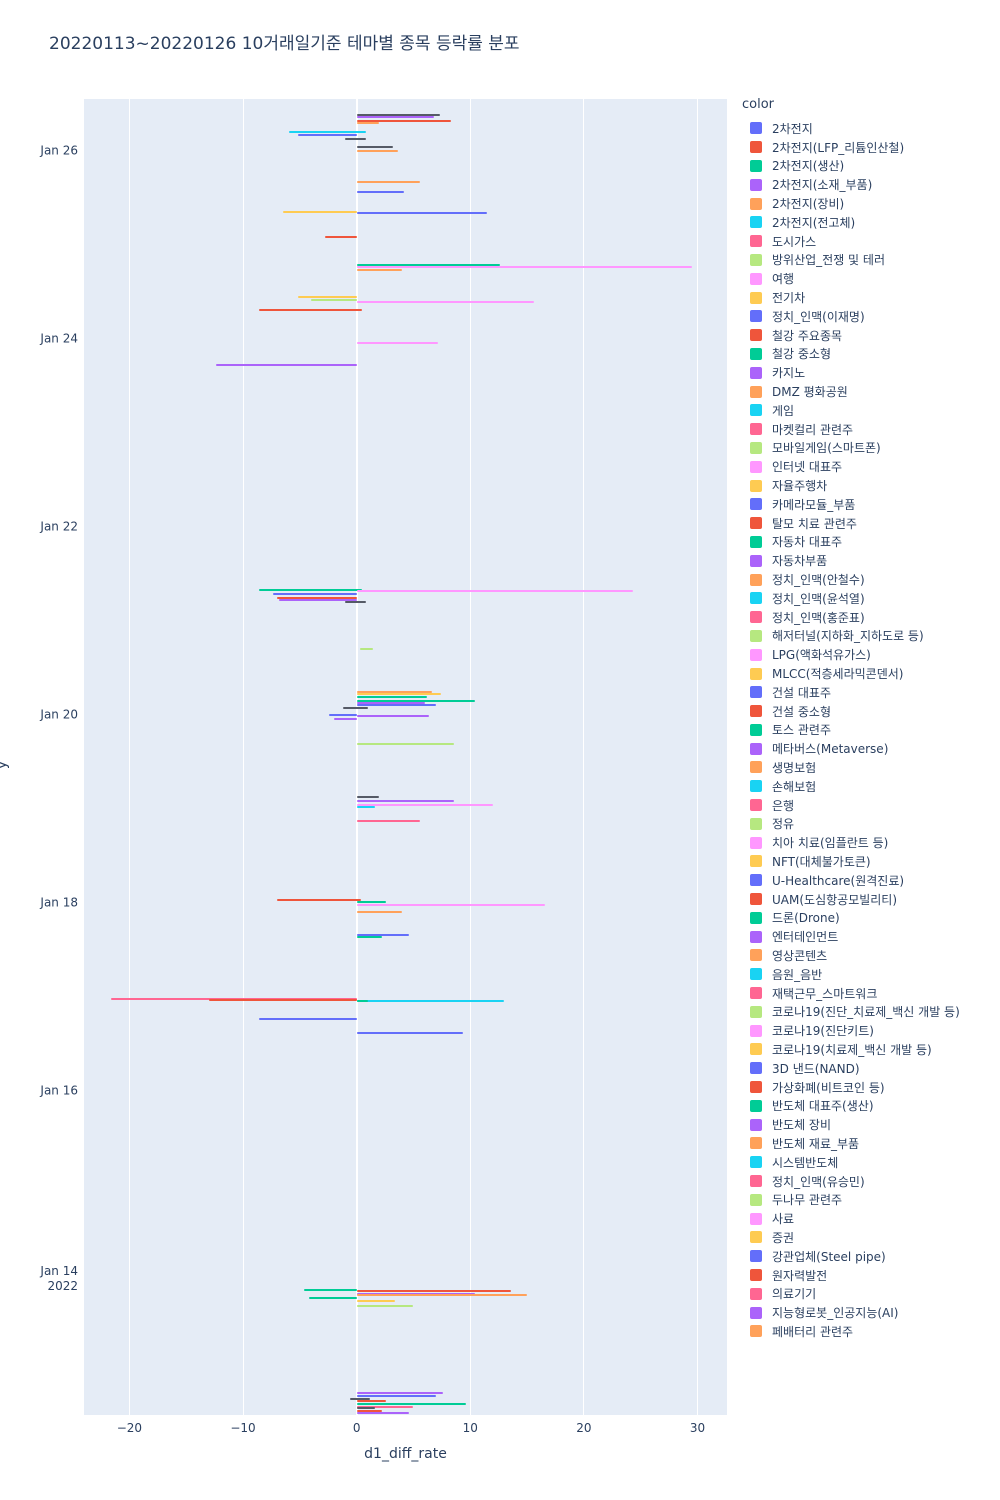 The image size is (1000, 1500). I want to click on legend-item: 지능형로봇_인공지능(AI), so click(869, 1312).